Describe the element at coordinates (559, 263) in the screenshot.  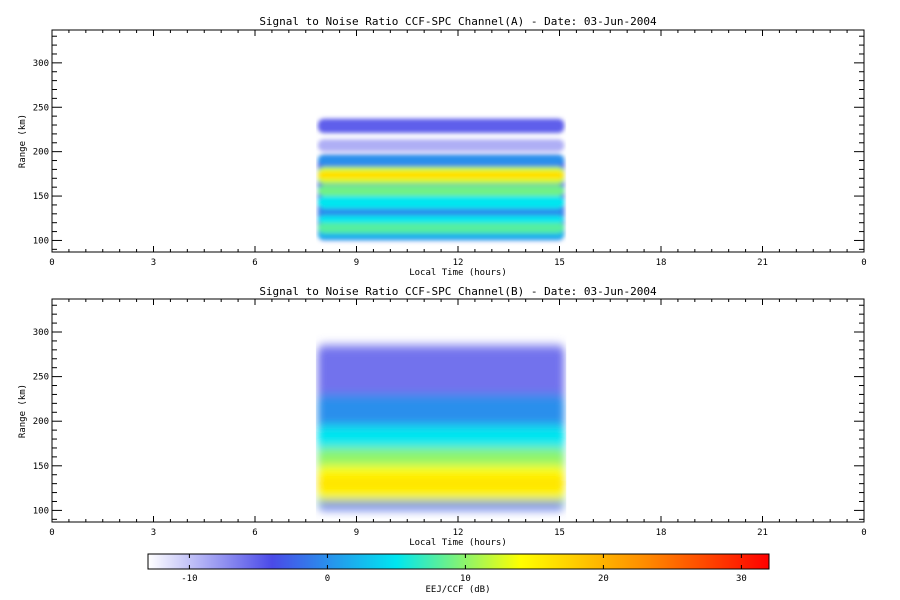
I see `x-tick-label-a: 15` at that location.